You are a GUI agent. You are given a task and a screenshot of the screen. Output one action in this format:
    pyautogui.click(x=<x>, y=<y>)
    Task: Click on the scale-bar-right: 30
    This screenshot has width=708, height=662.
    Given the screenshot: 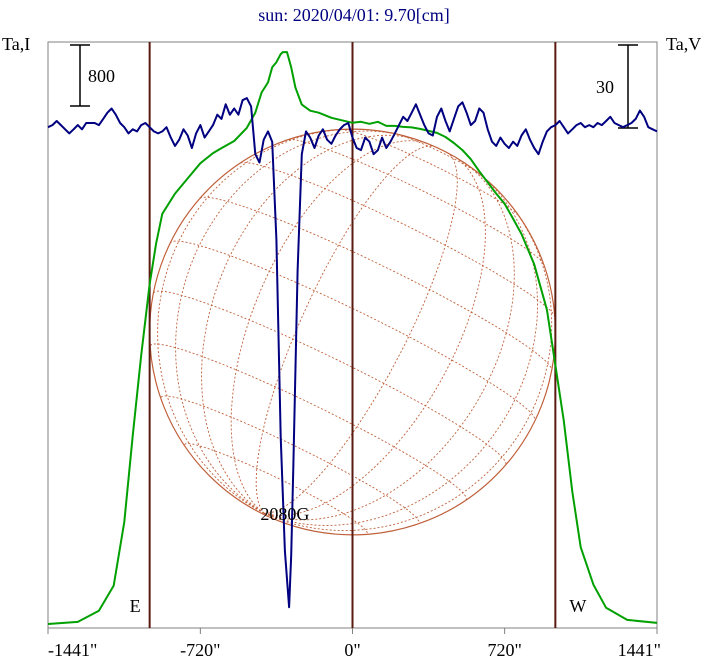 What is the action you would take?
    pyautogui.click(x=617, y=86)
    